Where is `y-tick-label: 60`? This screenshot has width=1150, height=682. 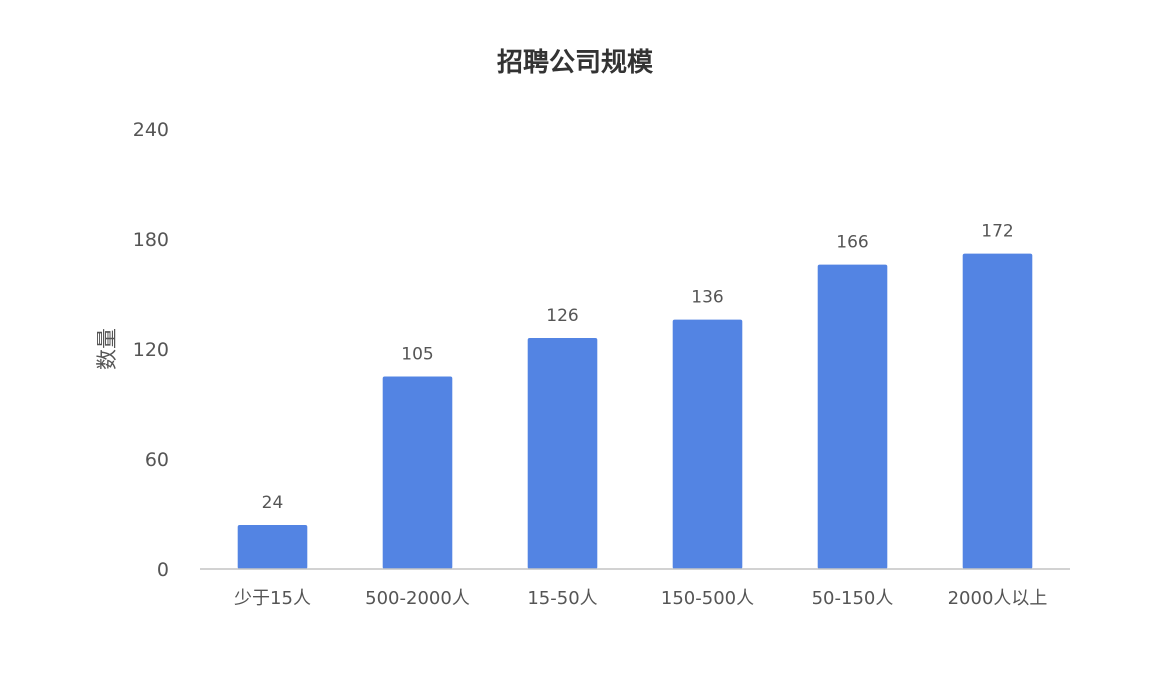
y-tick-label: 60 is located at coordinates (157, 460).